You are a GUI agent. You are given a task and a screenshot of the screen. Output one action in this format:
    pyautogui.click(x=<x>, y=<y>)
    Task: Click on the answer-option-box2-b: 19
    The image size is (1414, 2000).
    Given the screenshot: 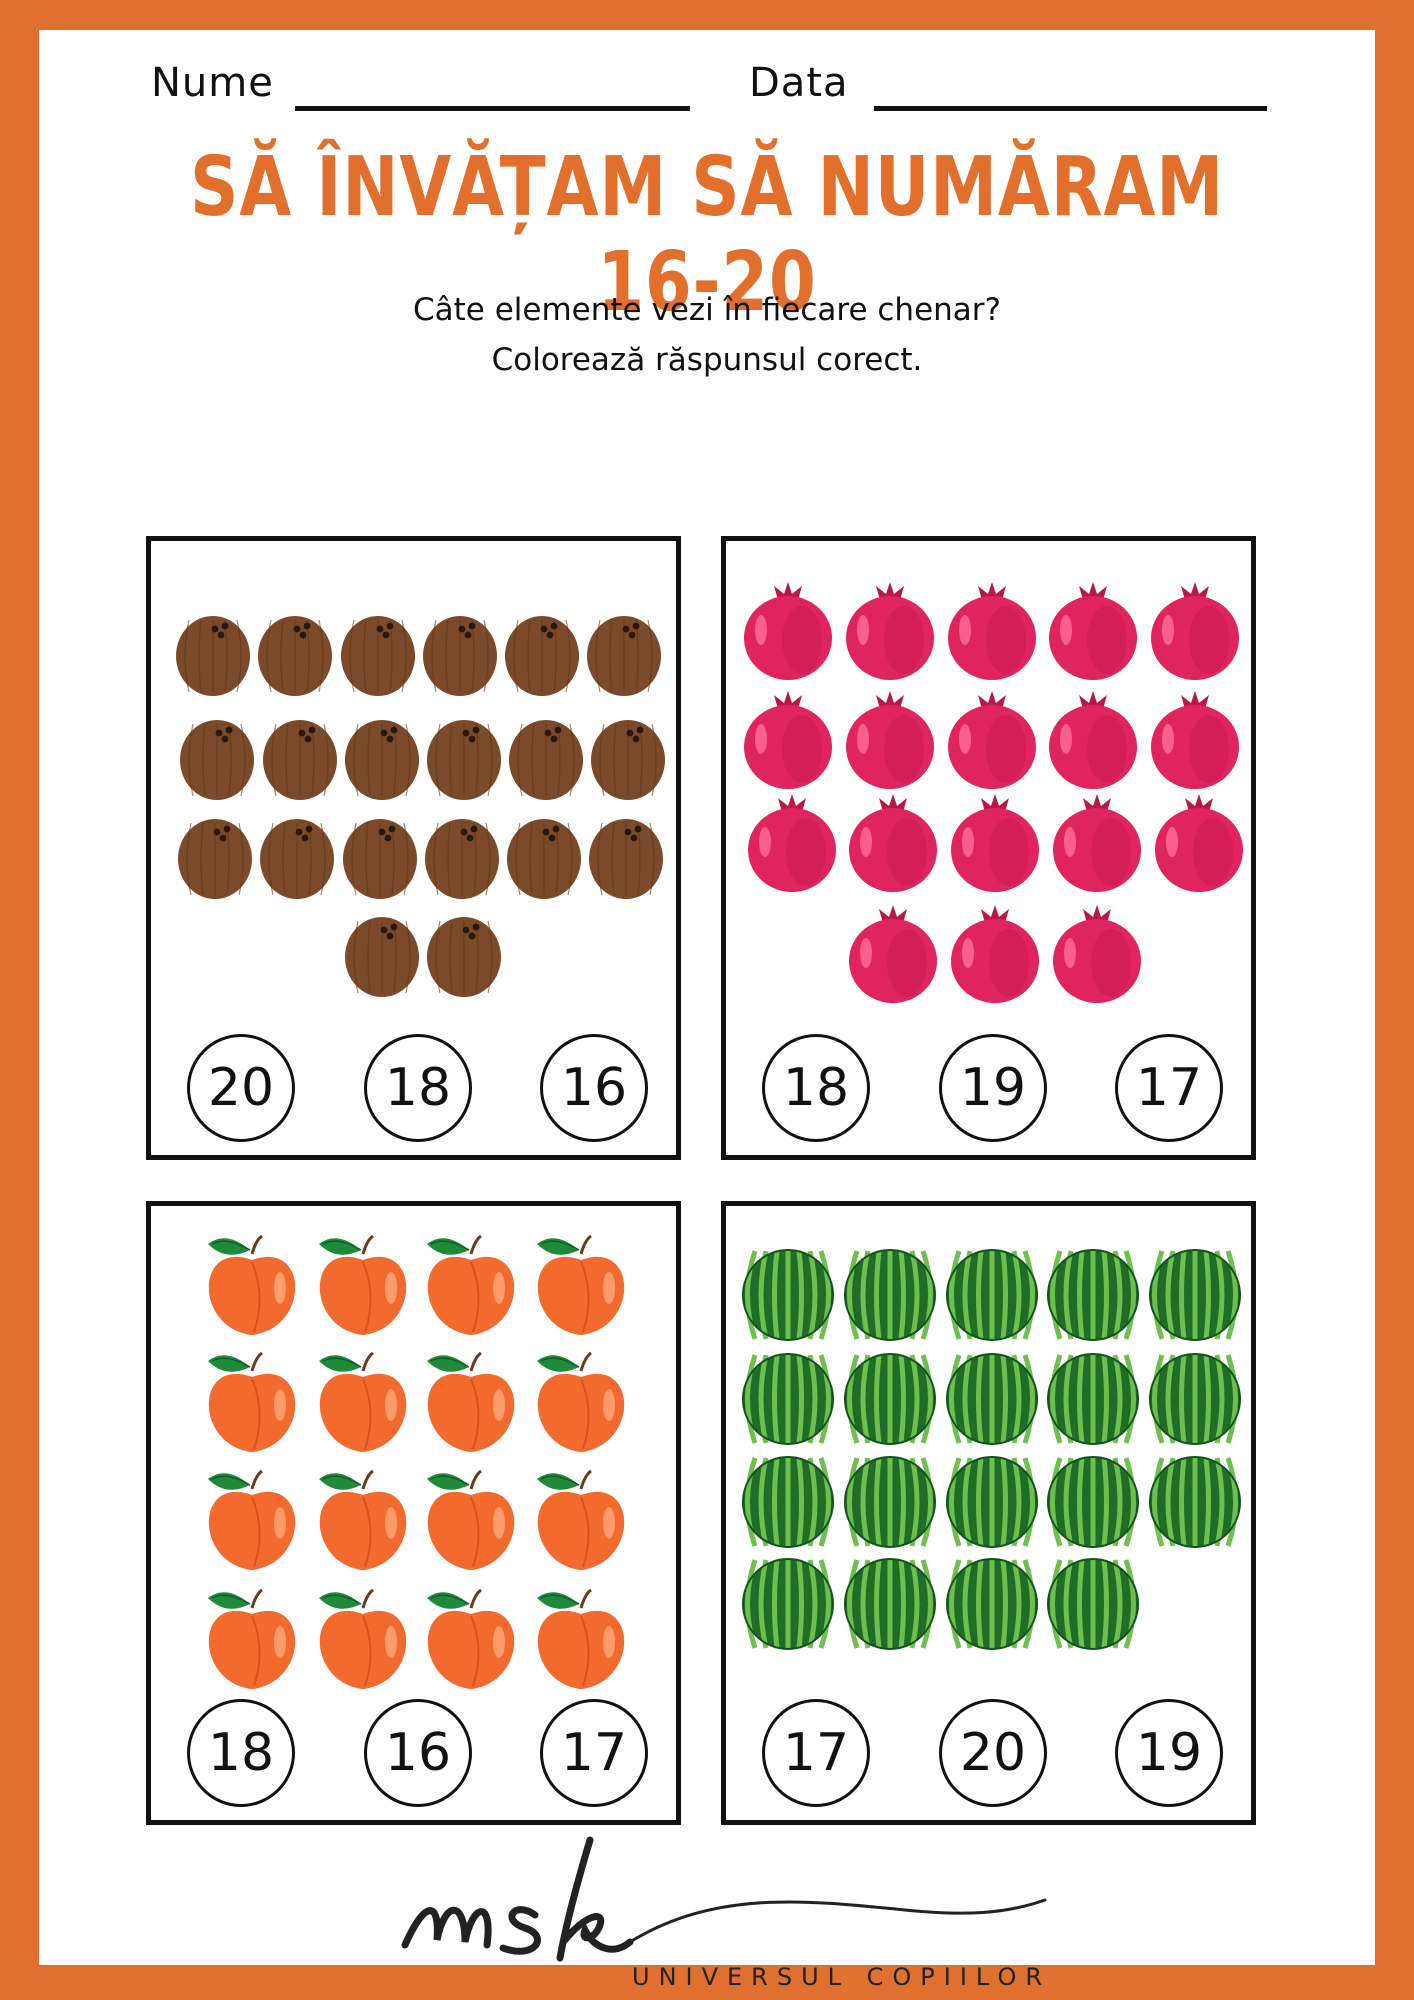 What is the action you would take?
    pyautogui.click(x=993, y=1088)
    